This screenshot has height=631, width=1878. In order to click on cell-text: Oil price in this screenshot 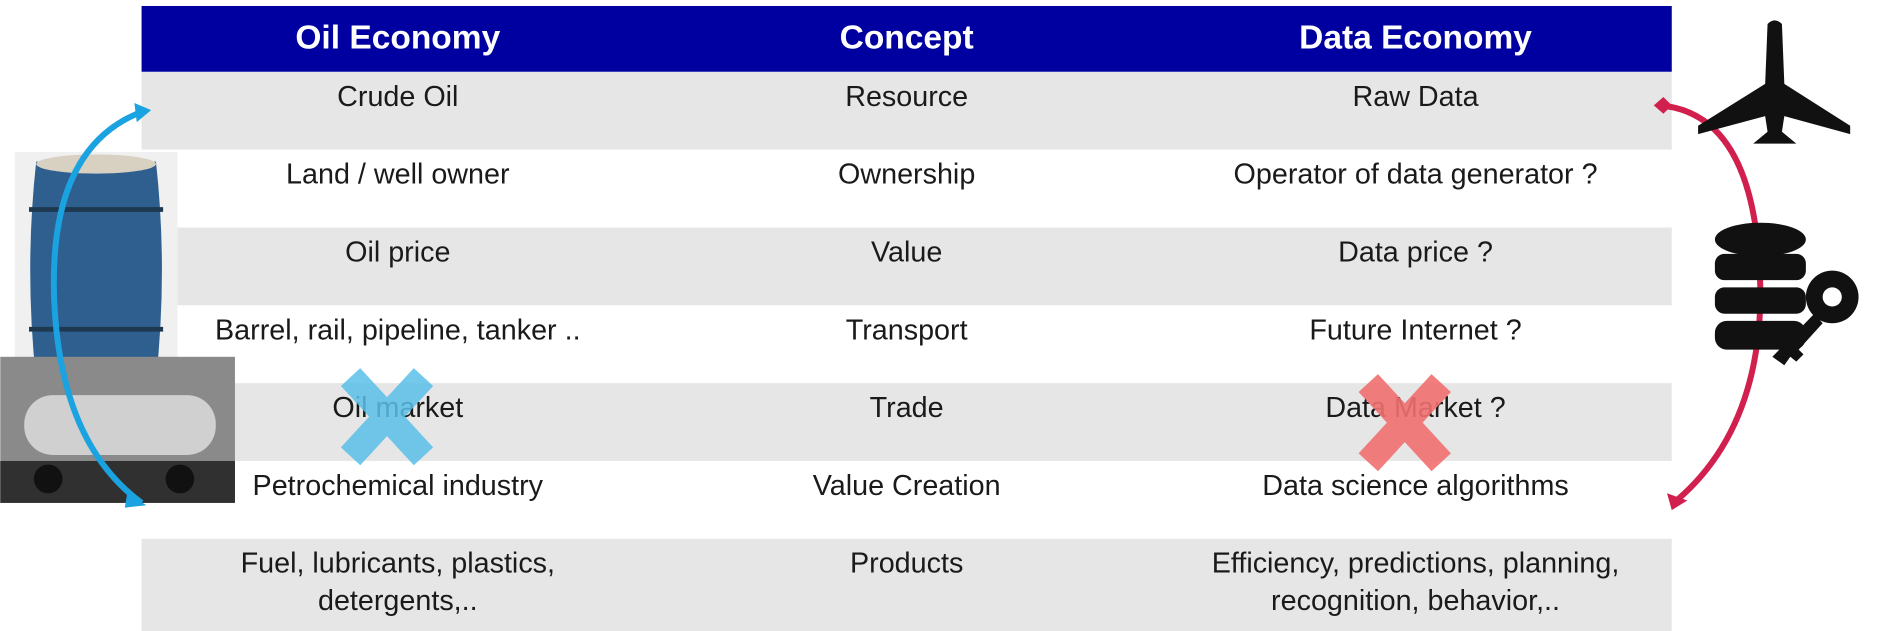, I will do `click(397, 252)`.